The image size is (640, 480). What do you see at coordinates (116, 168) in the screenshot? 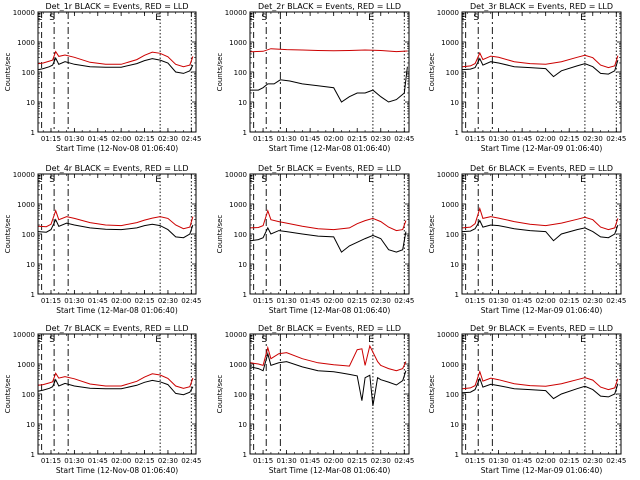
I see `panel-title: Det_4r BLACK = Events, RED = LLD` at bounding box center [116, 168].